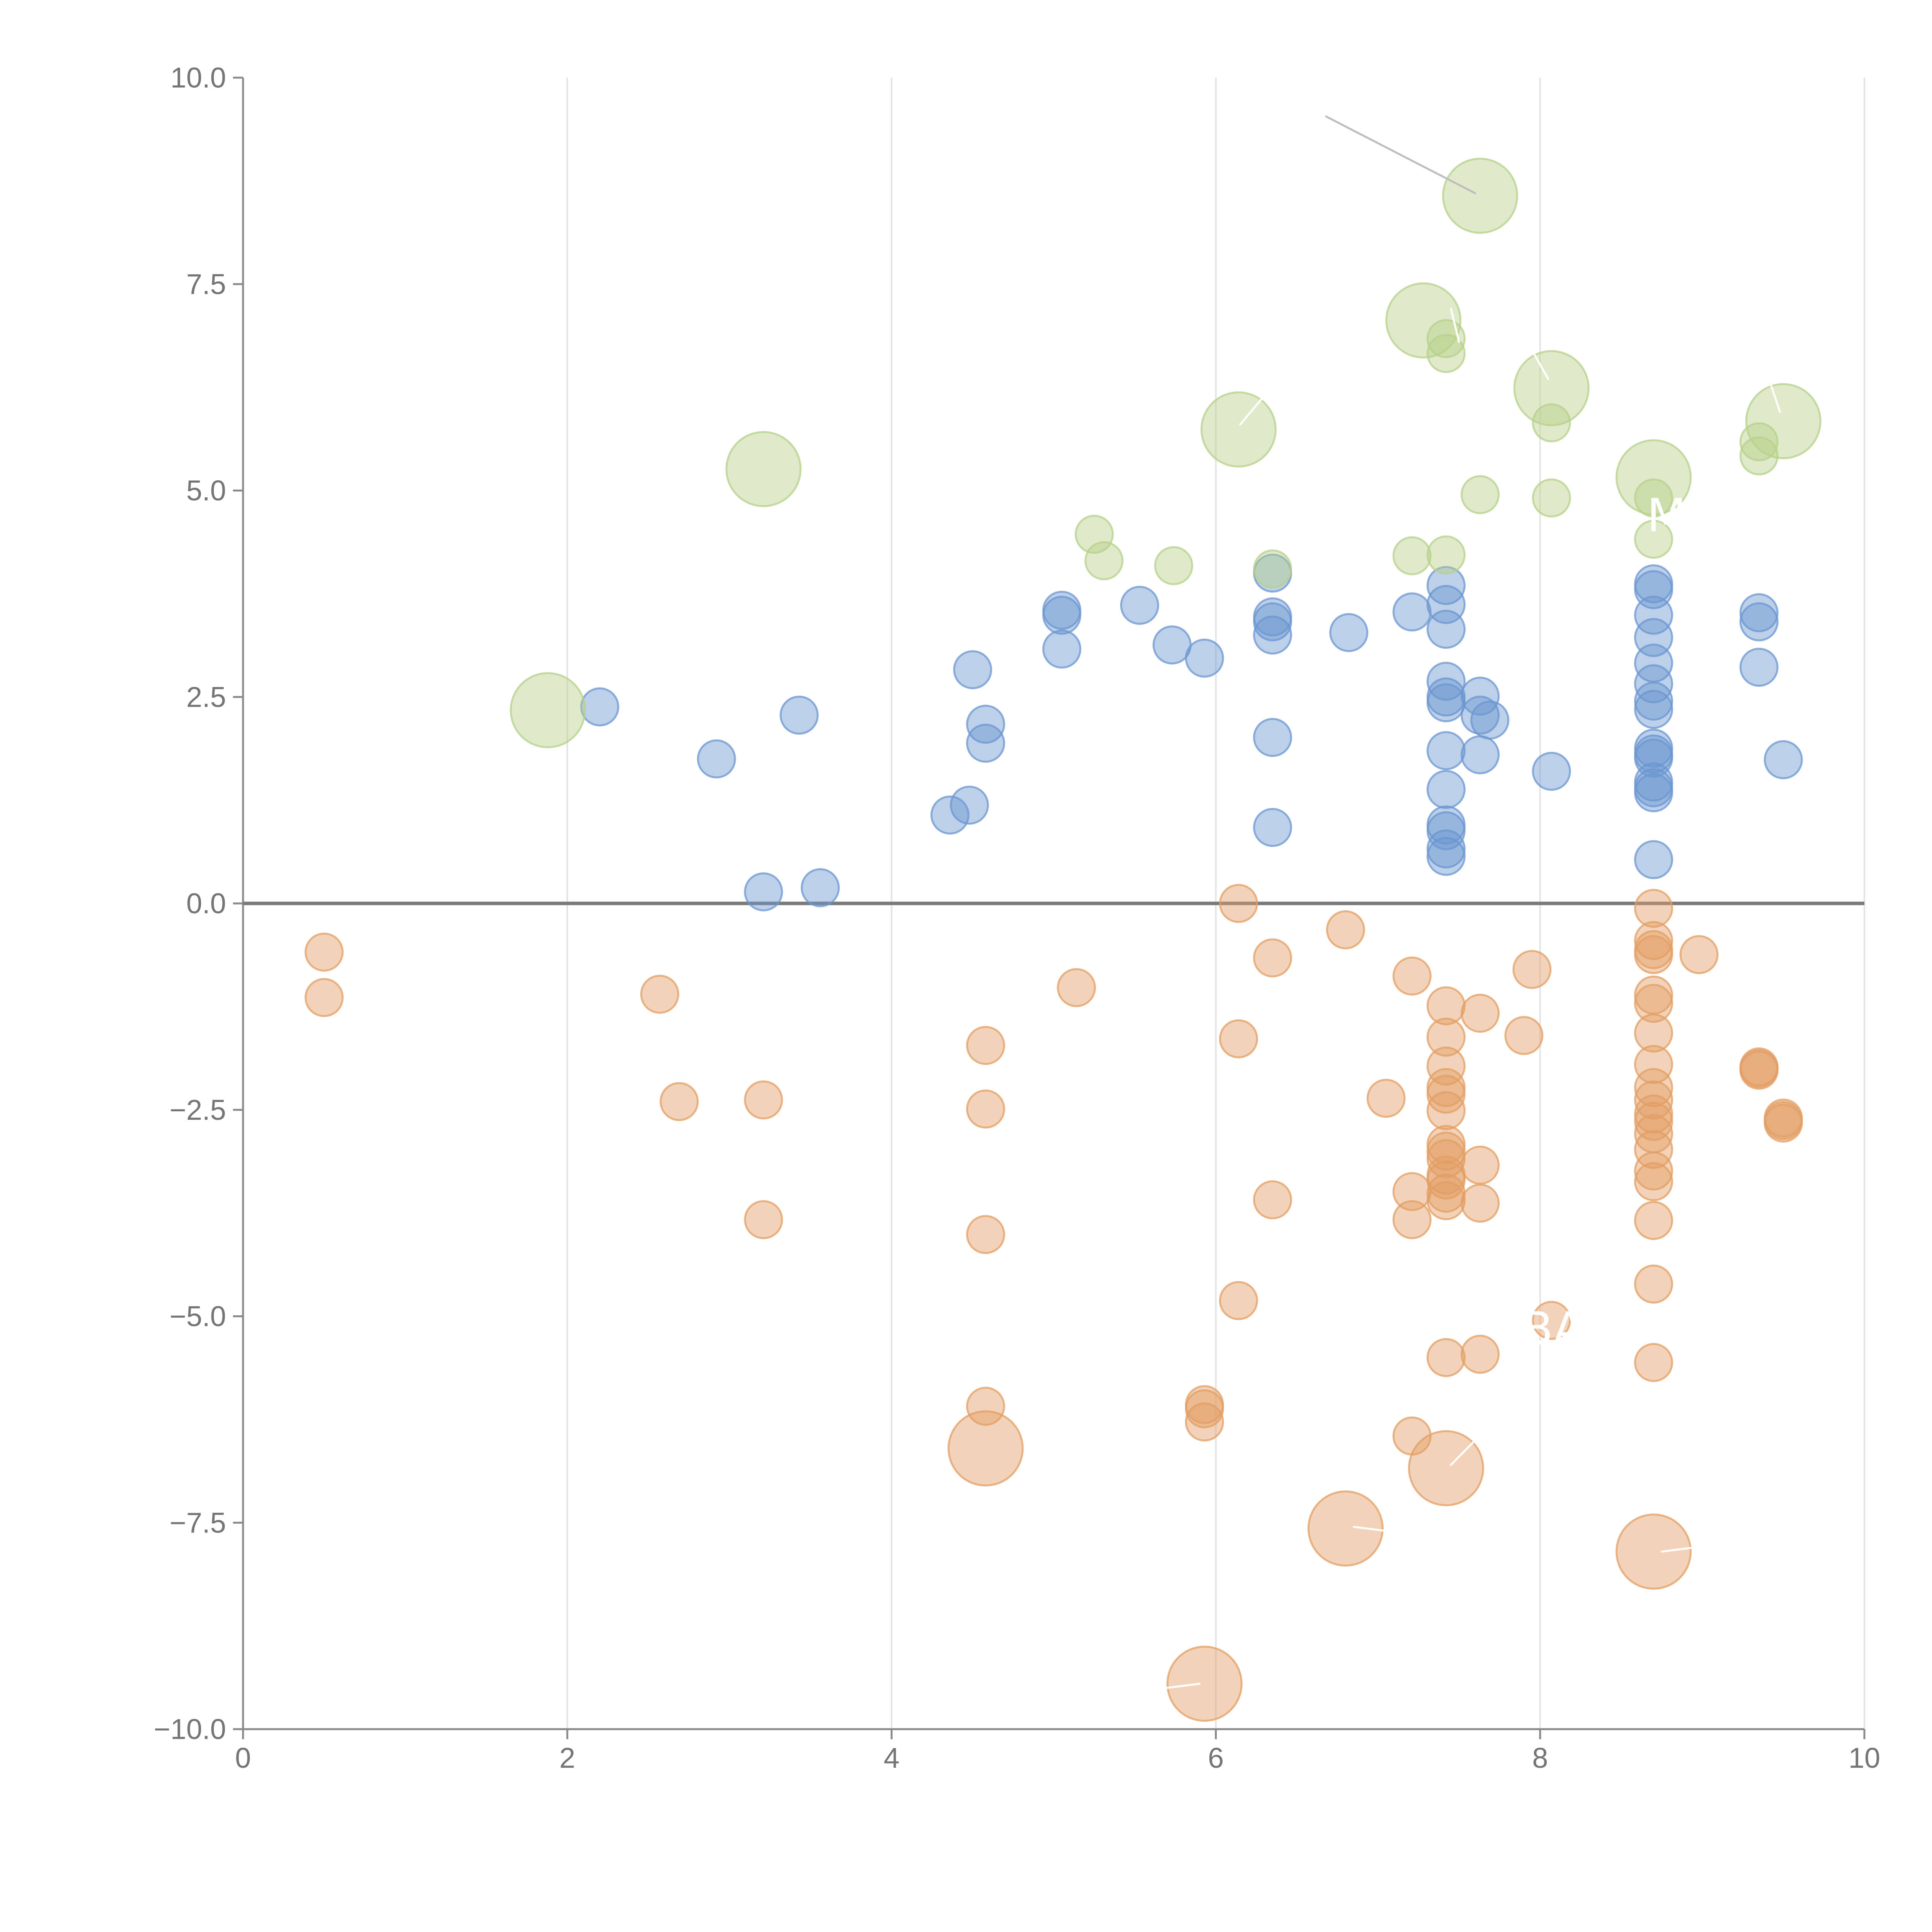  What do you see at coordinates (198, 1523) in the screenshot?
I see `y-tick-label: −7.5` at bounding box center [198, 1523].